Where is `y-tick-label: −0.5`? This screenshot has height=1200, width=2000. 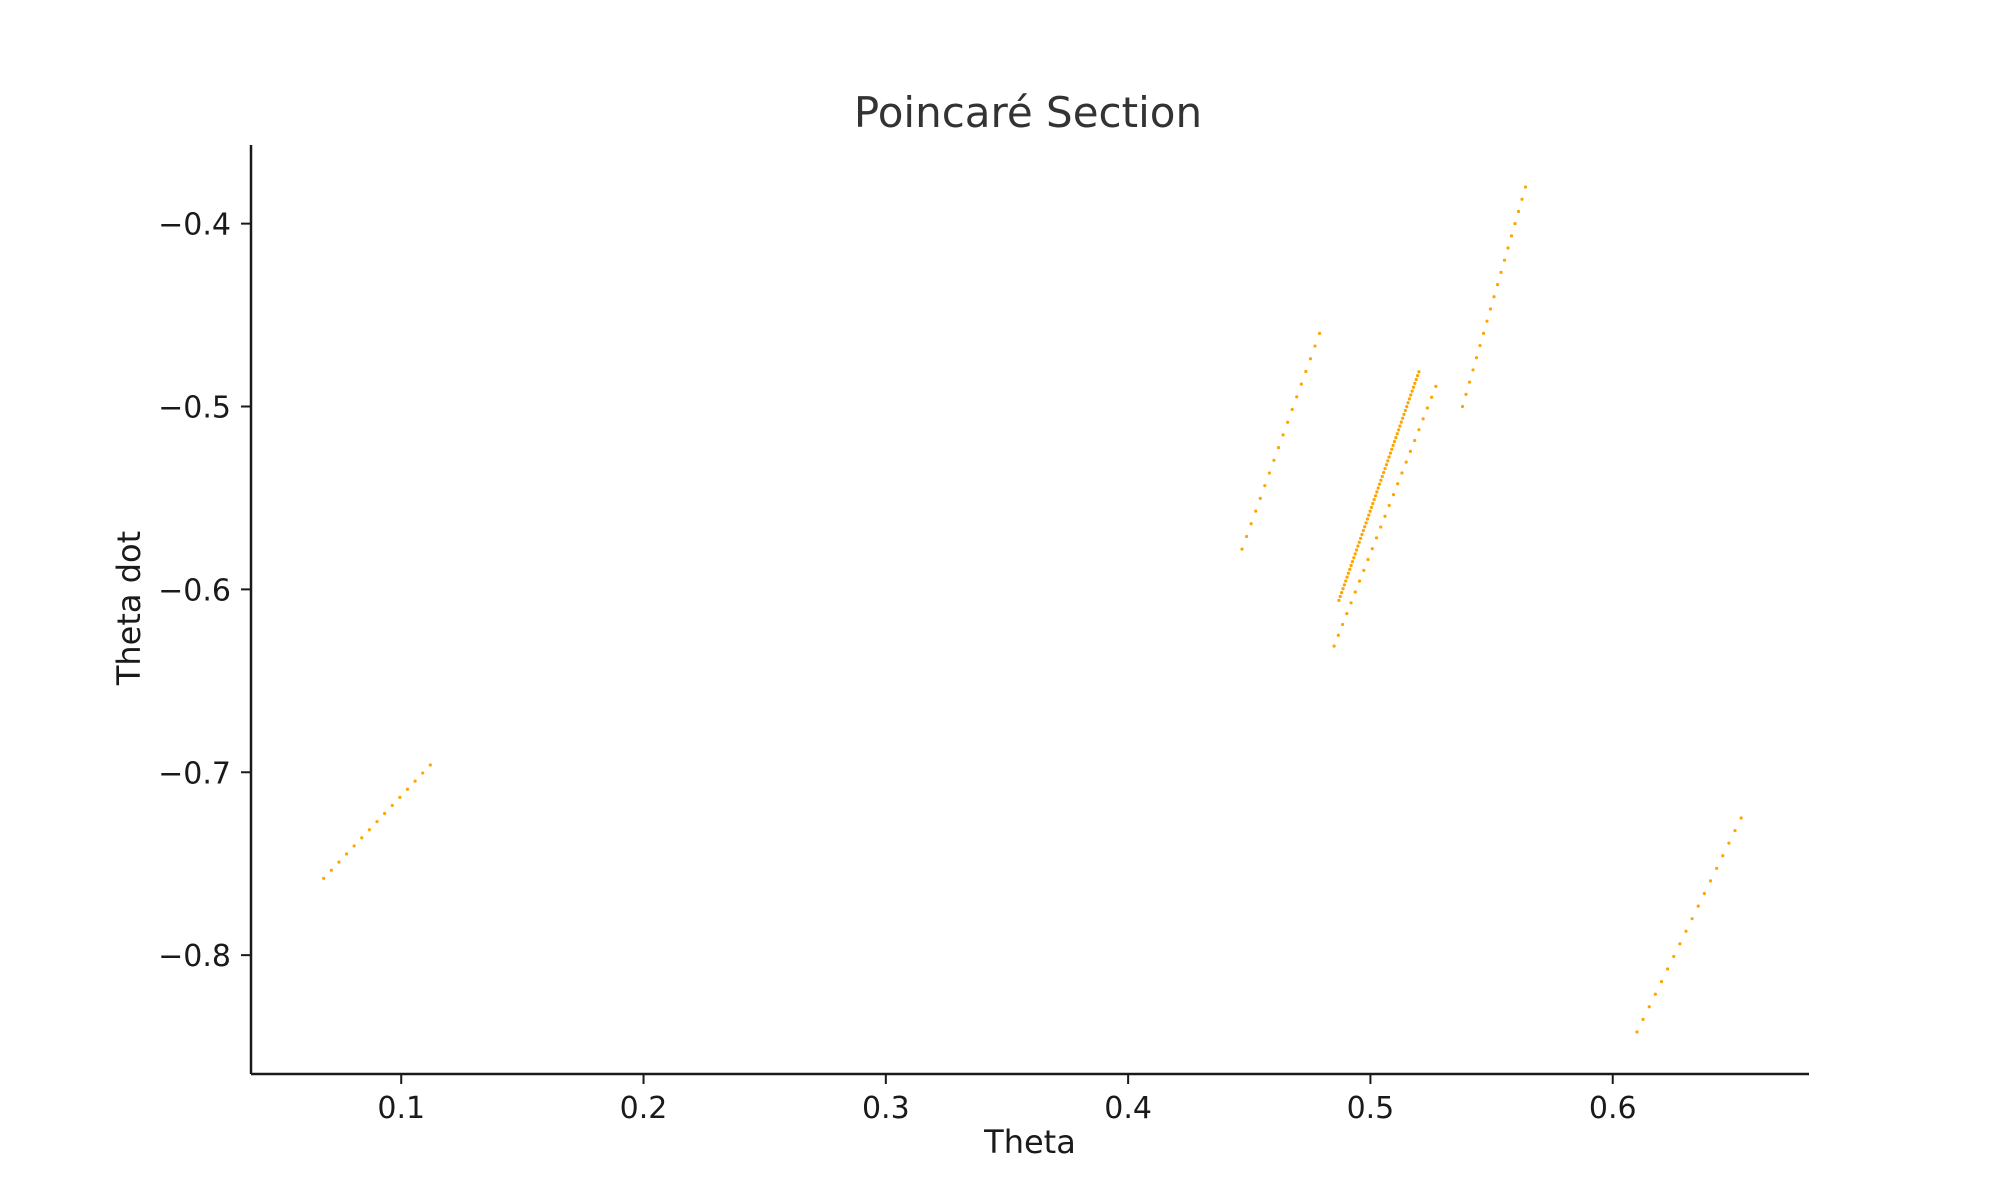 y-tick-label: −0.5 is located at coordinates (194, 408).